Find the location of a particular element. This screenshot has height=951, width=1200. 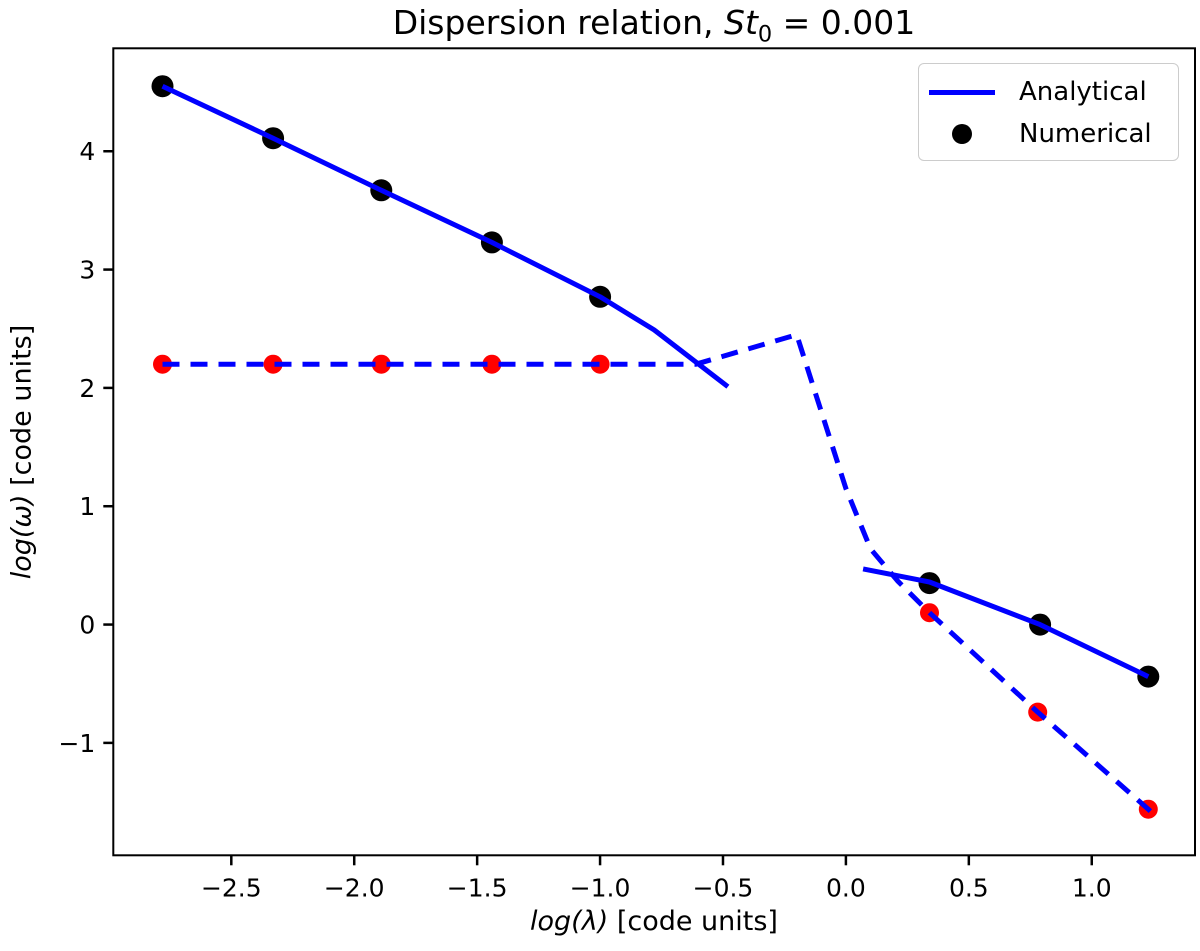

y-tick-label: 3 is located at coordinates (87, 270).